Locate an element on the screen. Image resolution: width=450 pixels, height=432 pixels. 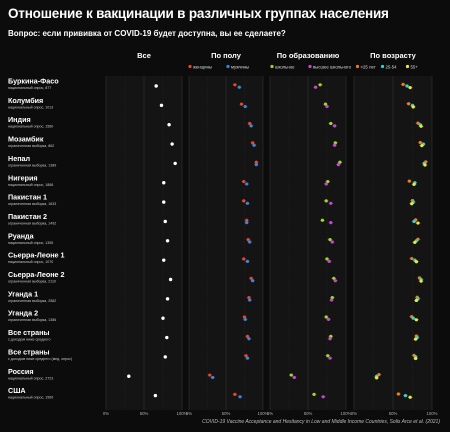
row-subtitle: ограниченная выборка, 1492 is located at coordinates (32, 223).